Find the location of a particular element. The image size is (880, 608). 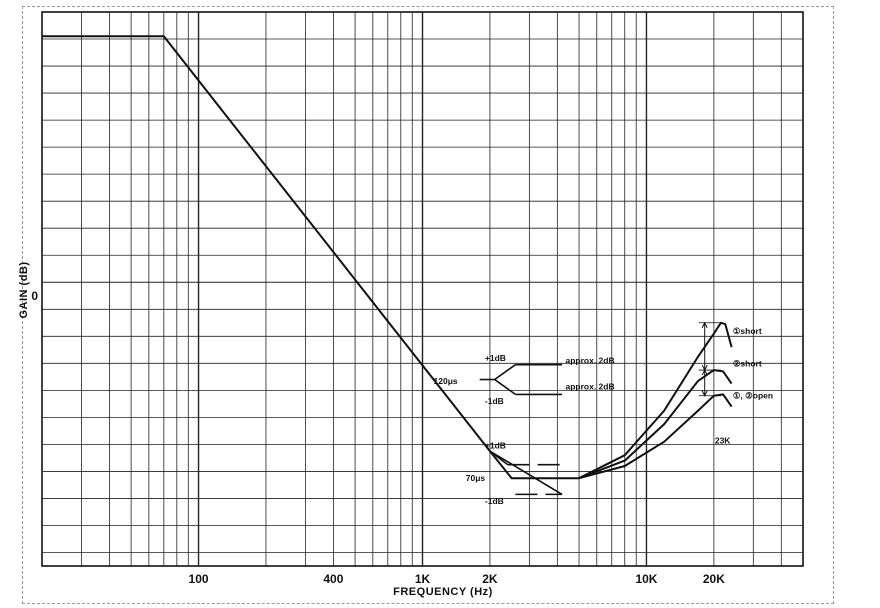

x-tick-label: 100 is located at coordinates (199, 579).